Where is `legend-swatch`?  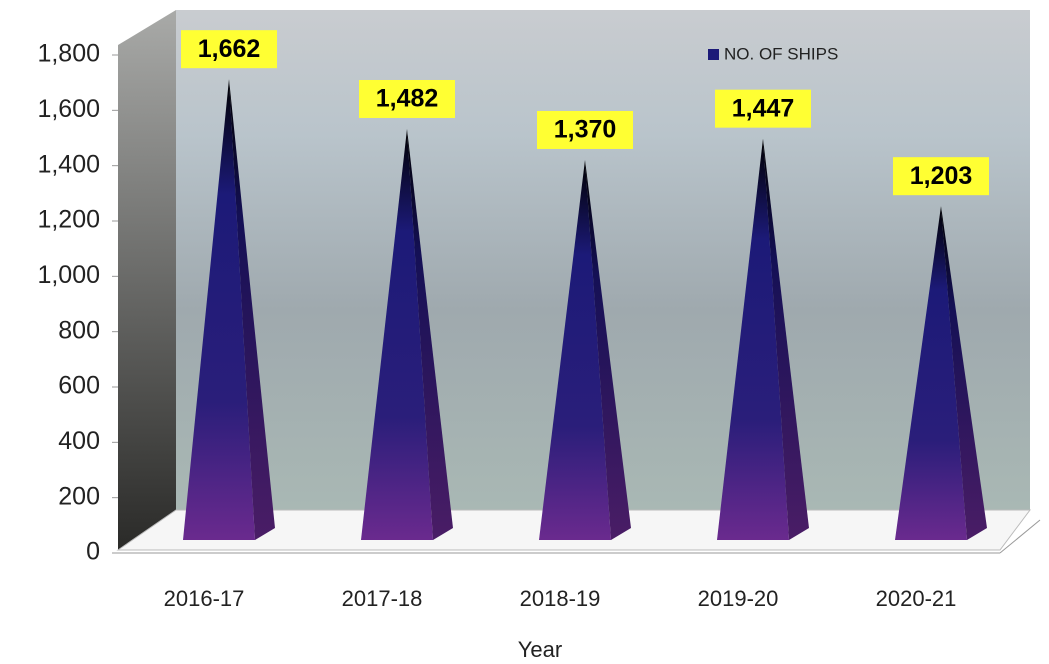
legend-swatch is located at coordinates (713, 54).